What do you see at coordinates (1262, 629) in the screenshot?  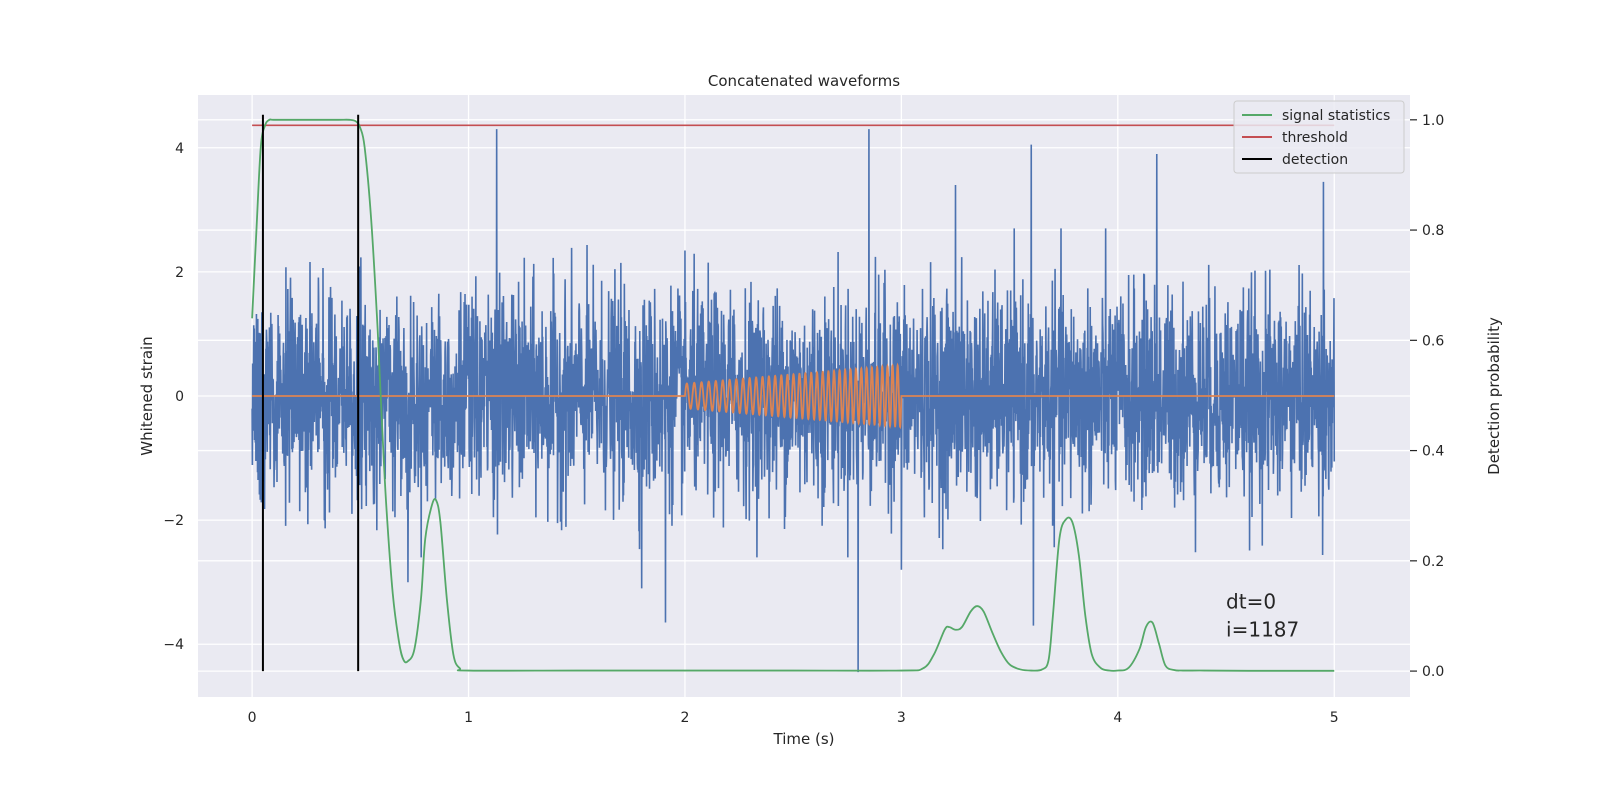 I see `annotation-text: i=1187` at bounding box center [1262, 629].